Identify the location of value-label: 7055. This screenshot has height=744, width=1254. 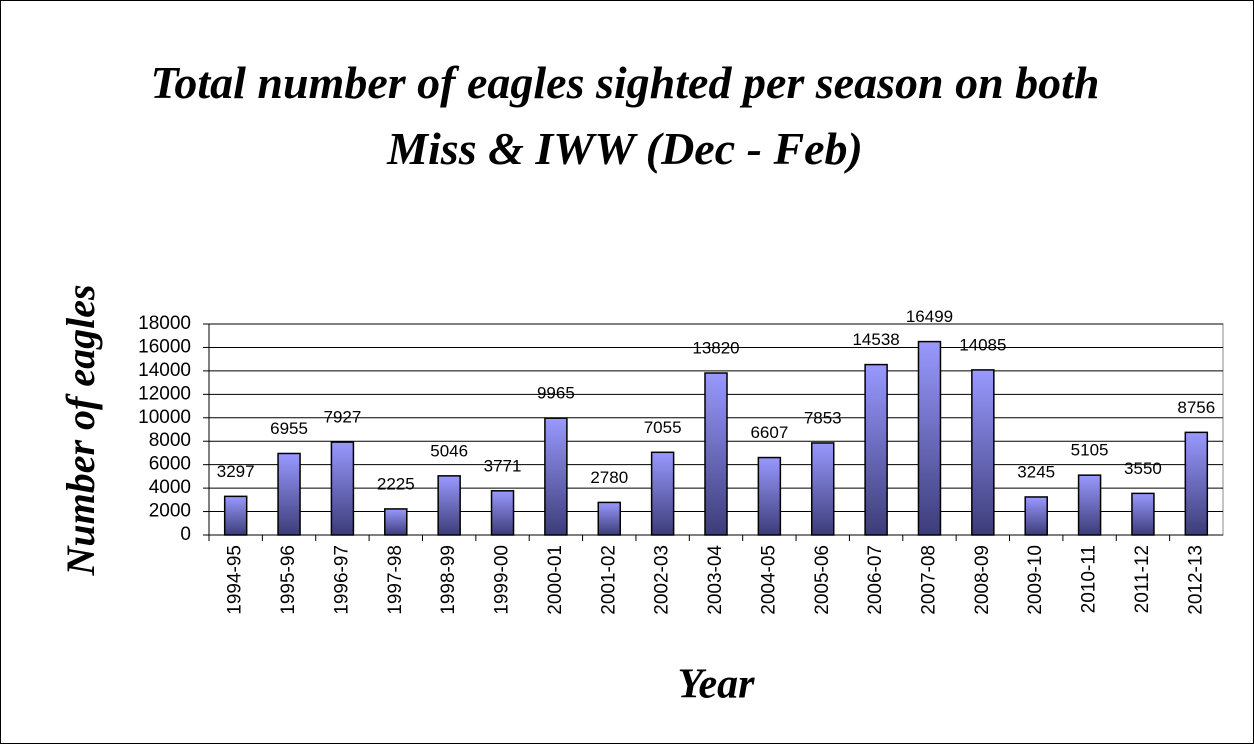
(663, 427).